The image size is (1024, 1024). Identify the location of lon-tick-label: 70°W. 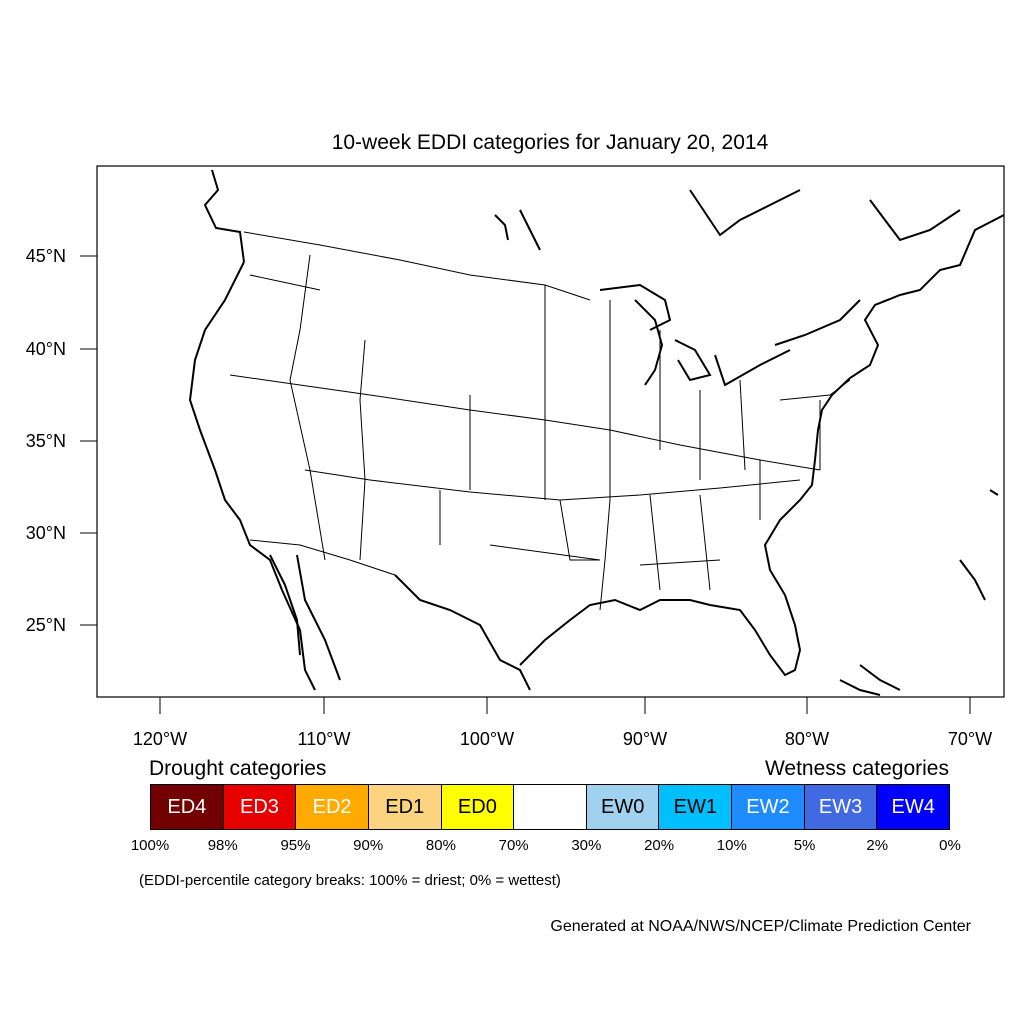
(970, 739).